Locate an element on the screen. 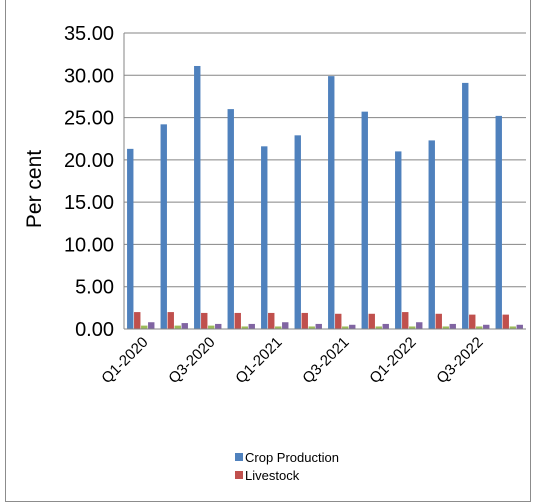  y-tick-label: 0.00 is located at coordinates (94, 330).